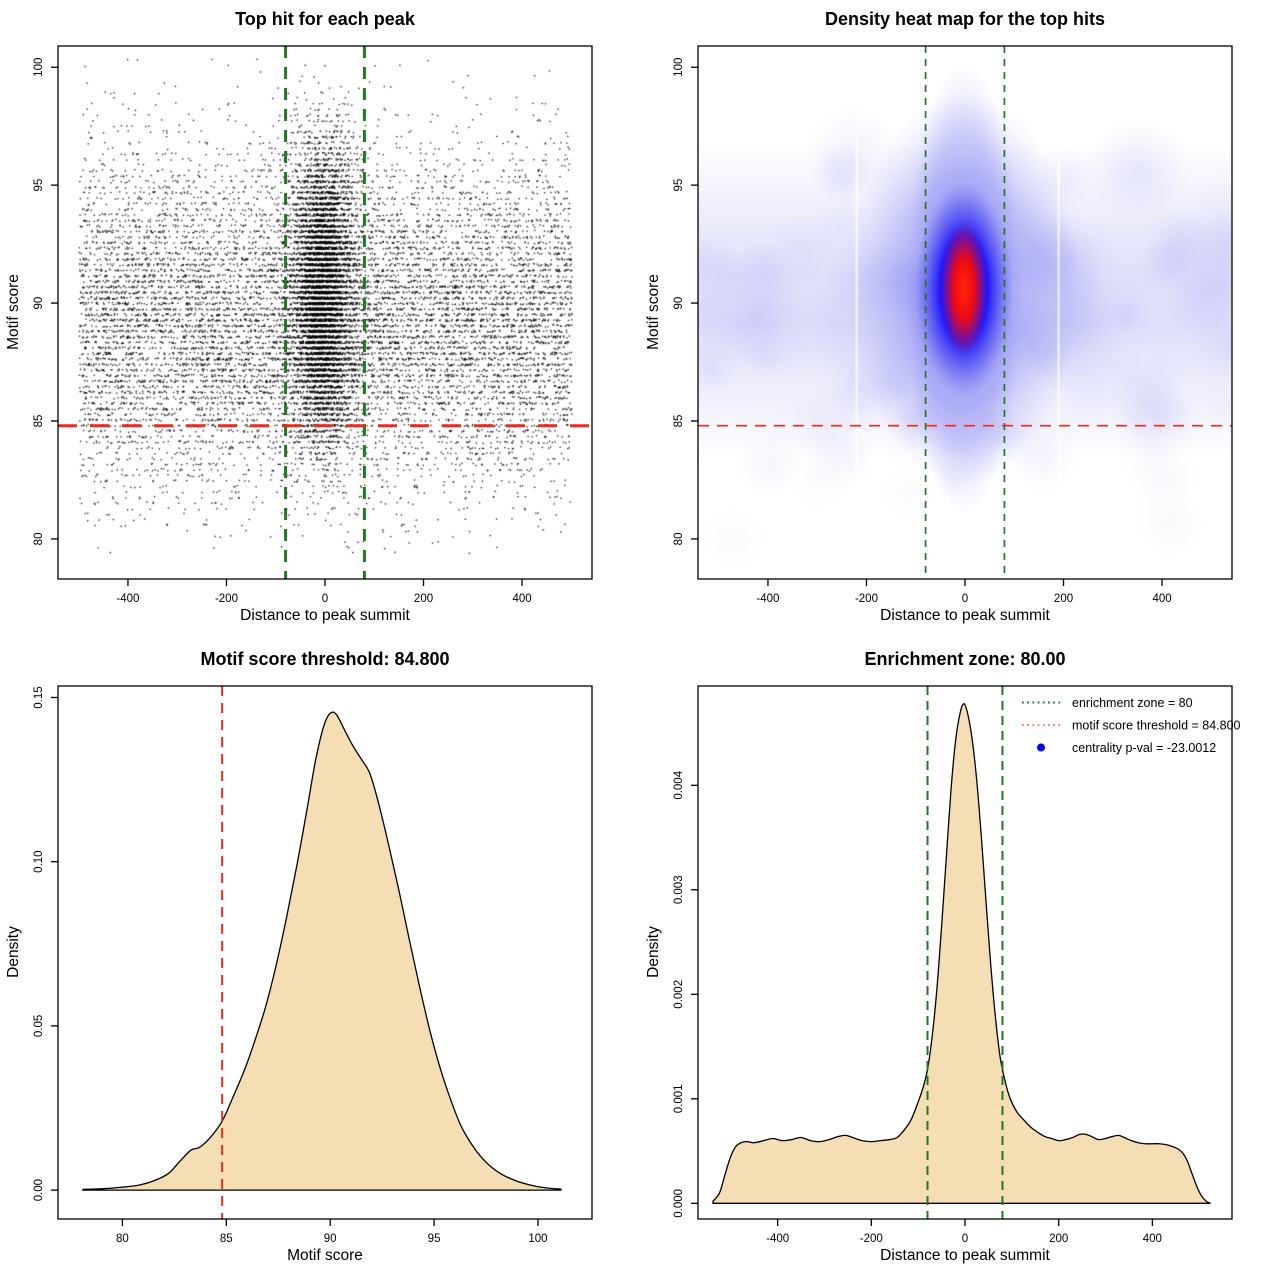  I want to click on chart-title: Density heat map for the top hits, so click(965, 19).